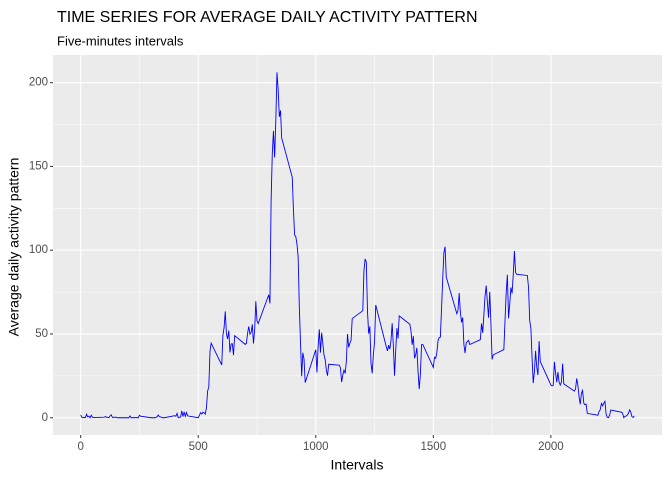 Image resolution: width=672 pixels, height=485 pixels. I want to click on x-tick-label: 1500, so click(434, 447).